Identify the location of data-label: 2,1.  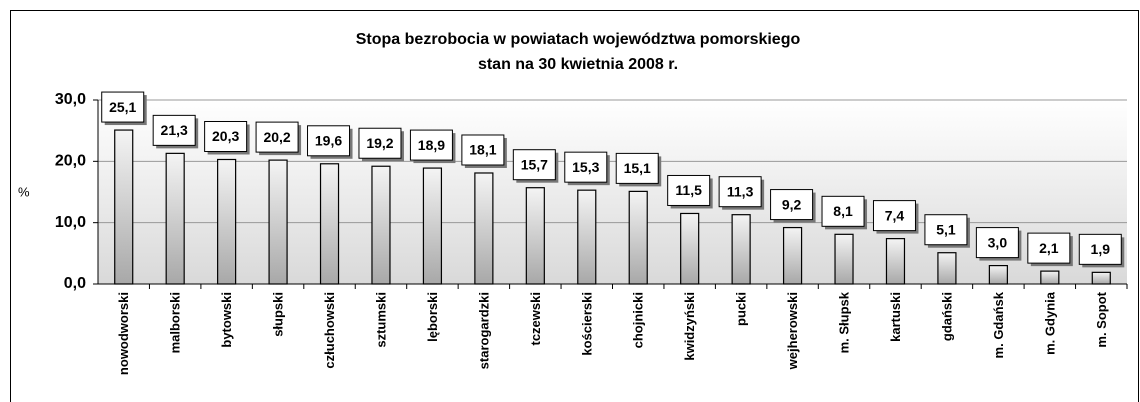
(1049, 248).